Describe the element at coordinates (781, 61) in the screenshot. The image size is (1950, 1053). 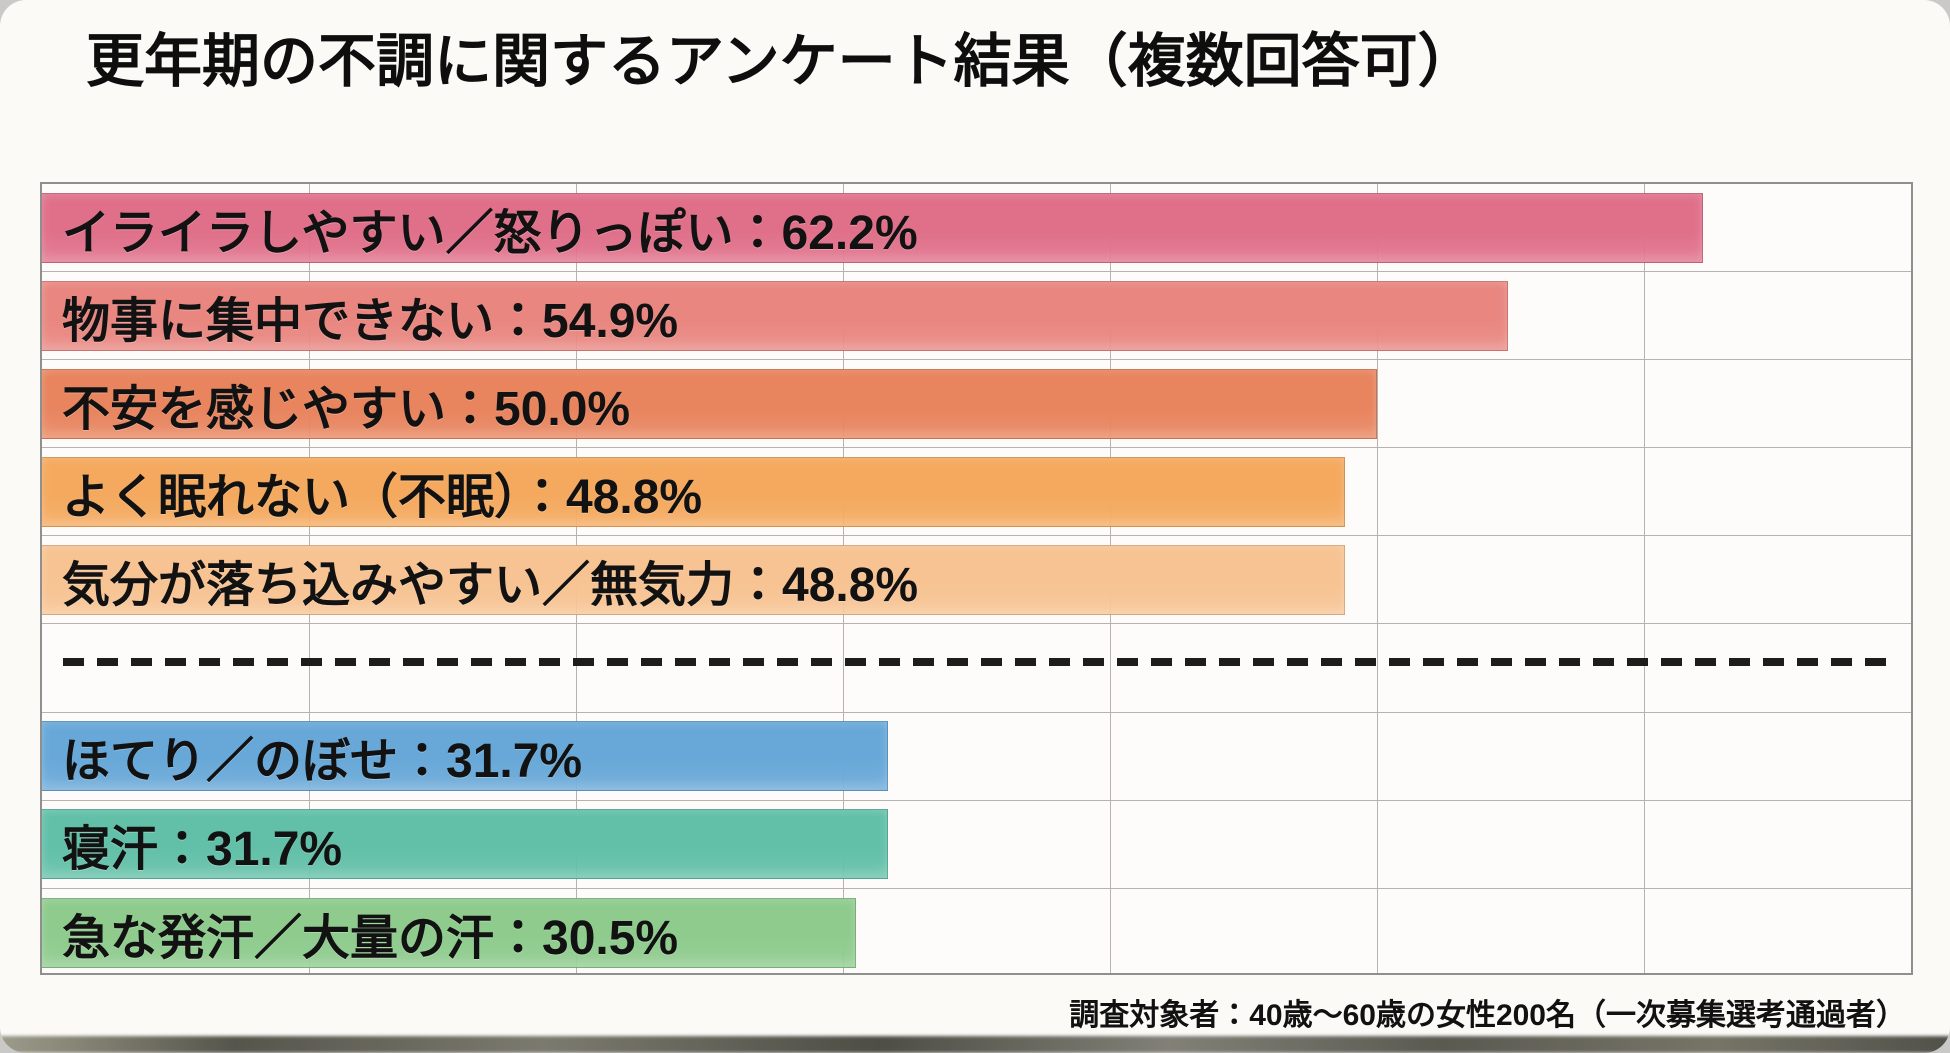
I see `chart-title: 更年期の不調に関するアンケート結果（複数回答可）` at that location.